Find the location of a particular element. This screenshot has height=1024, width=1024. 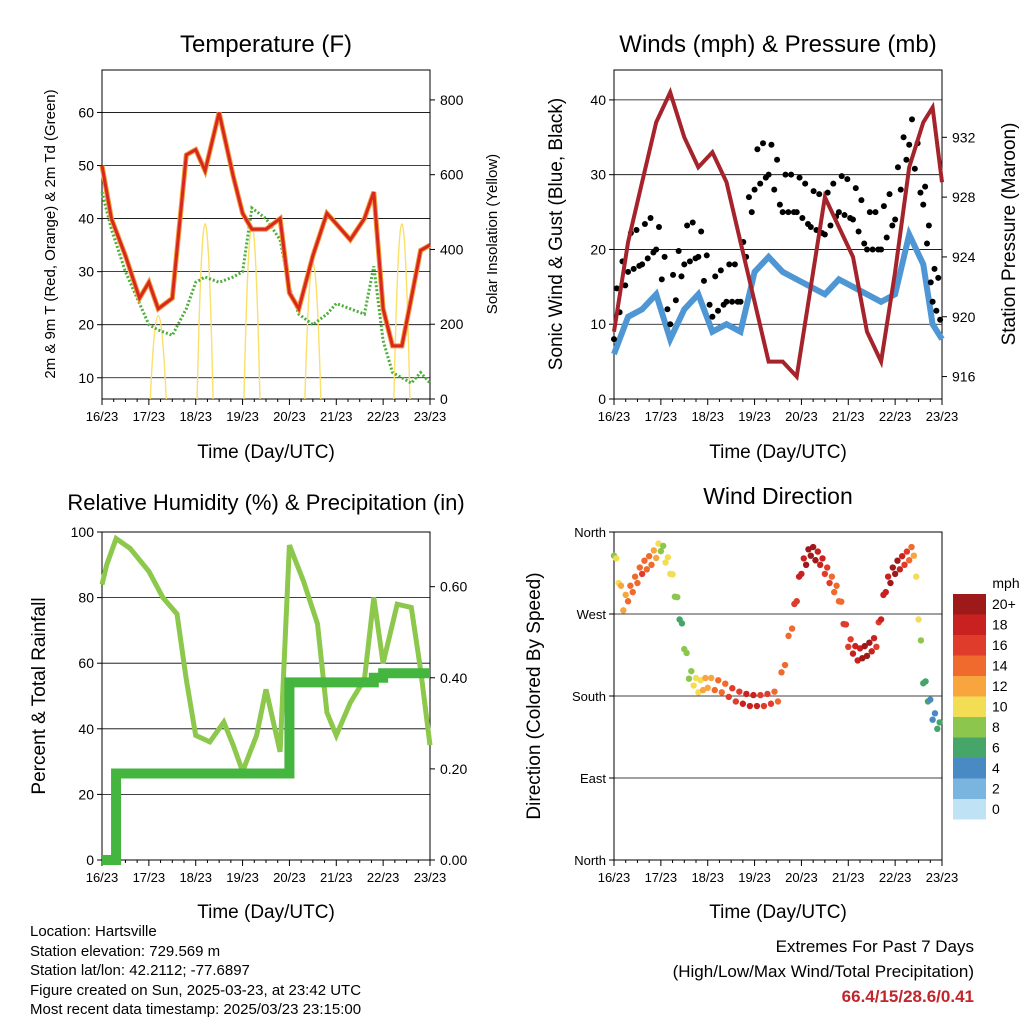

legend-label: 16 is located at coordinates (1000, 645).